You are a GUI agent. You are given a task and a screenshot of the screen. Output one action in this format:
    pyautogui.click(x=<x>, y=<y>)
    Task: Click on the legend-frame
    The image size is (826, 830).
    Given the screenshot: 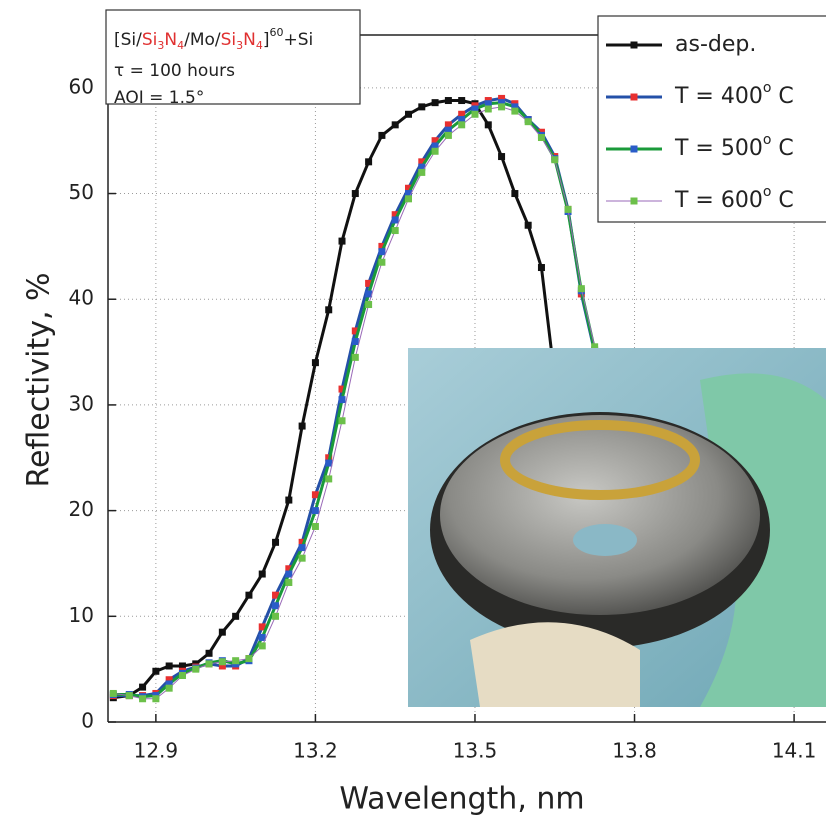 What is the action you would take?
    pyautogui.click(x=711, y=119)
    